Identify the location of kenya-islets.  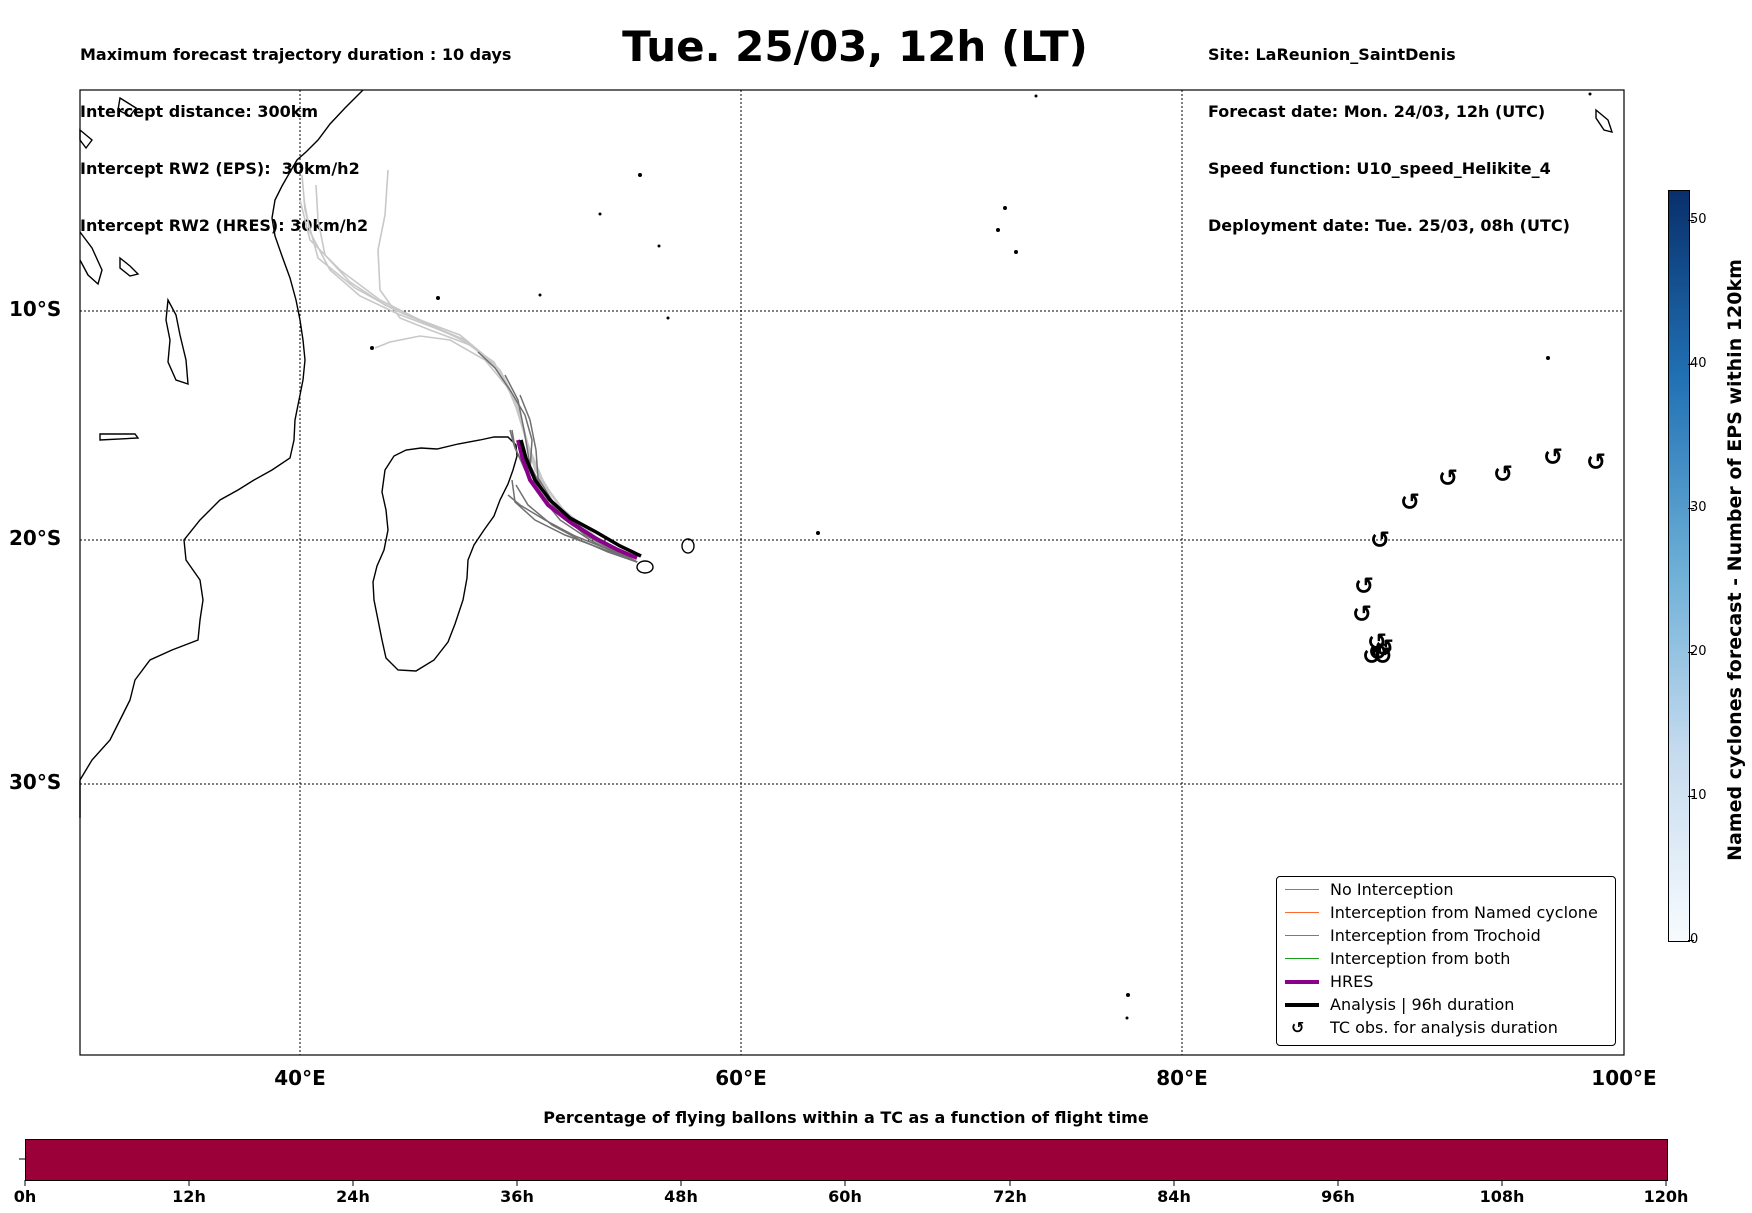
(127, 106).